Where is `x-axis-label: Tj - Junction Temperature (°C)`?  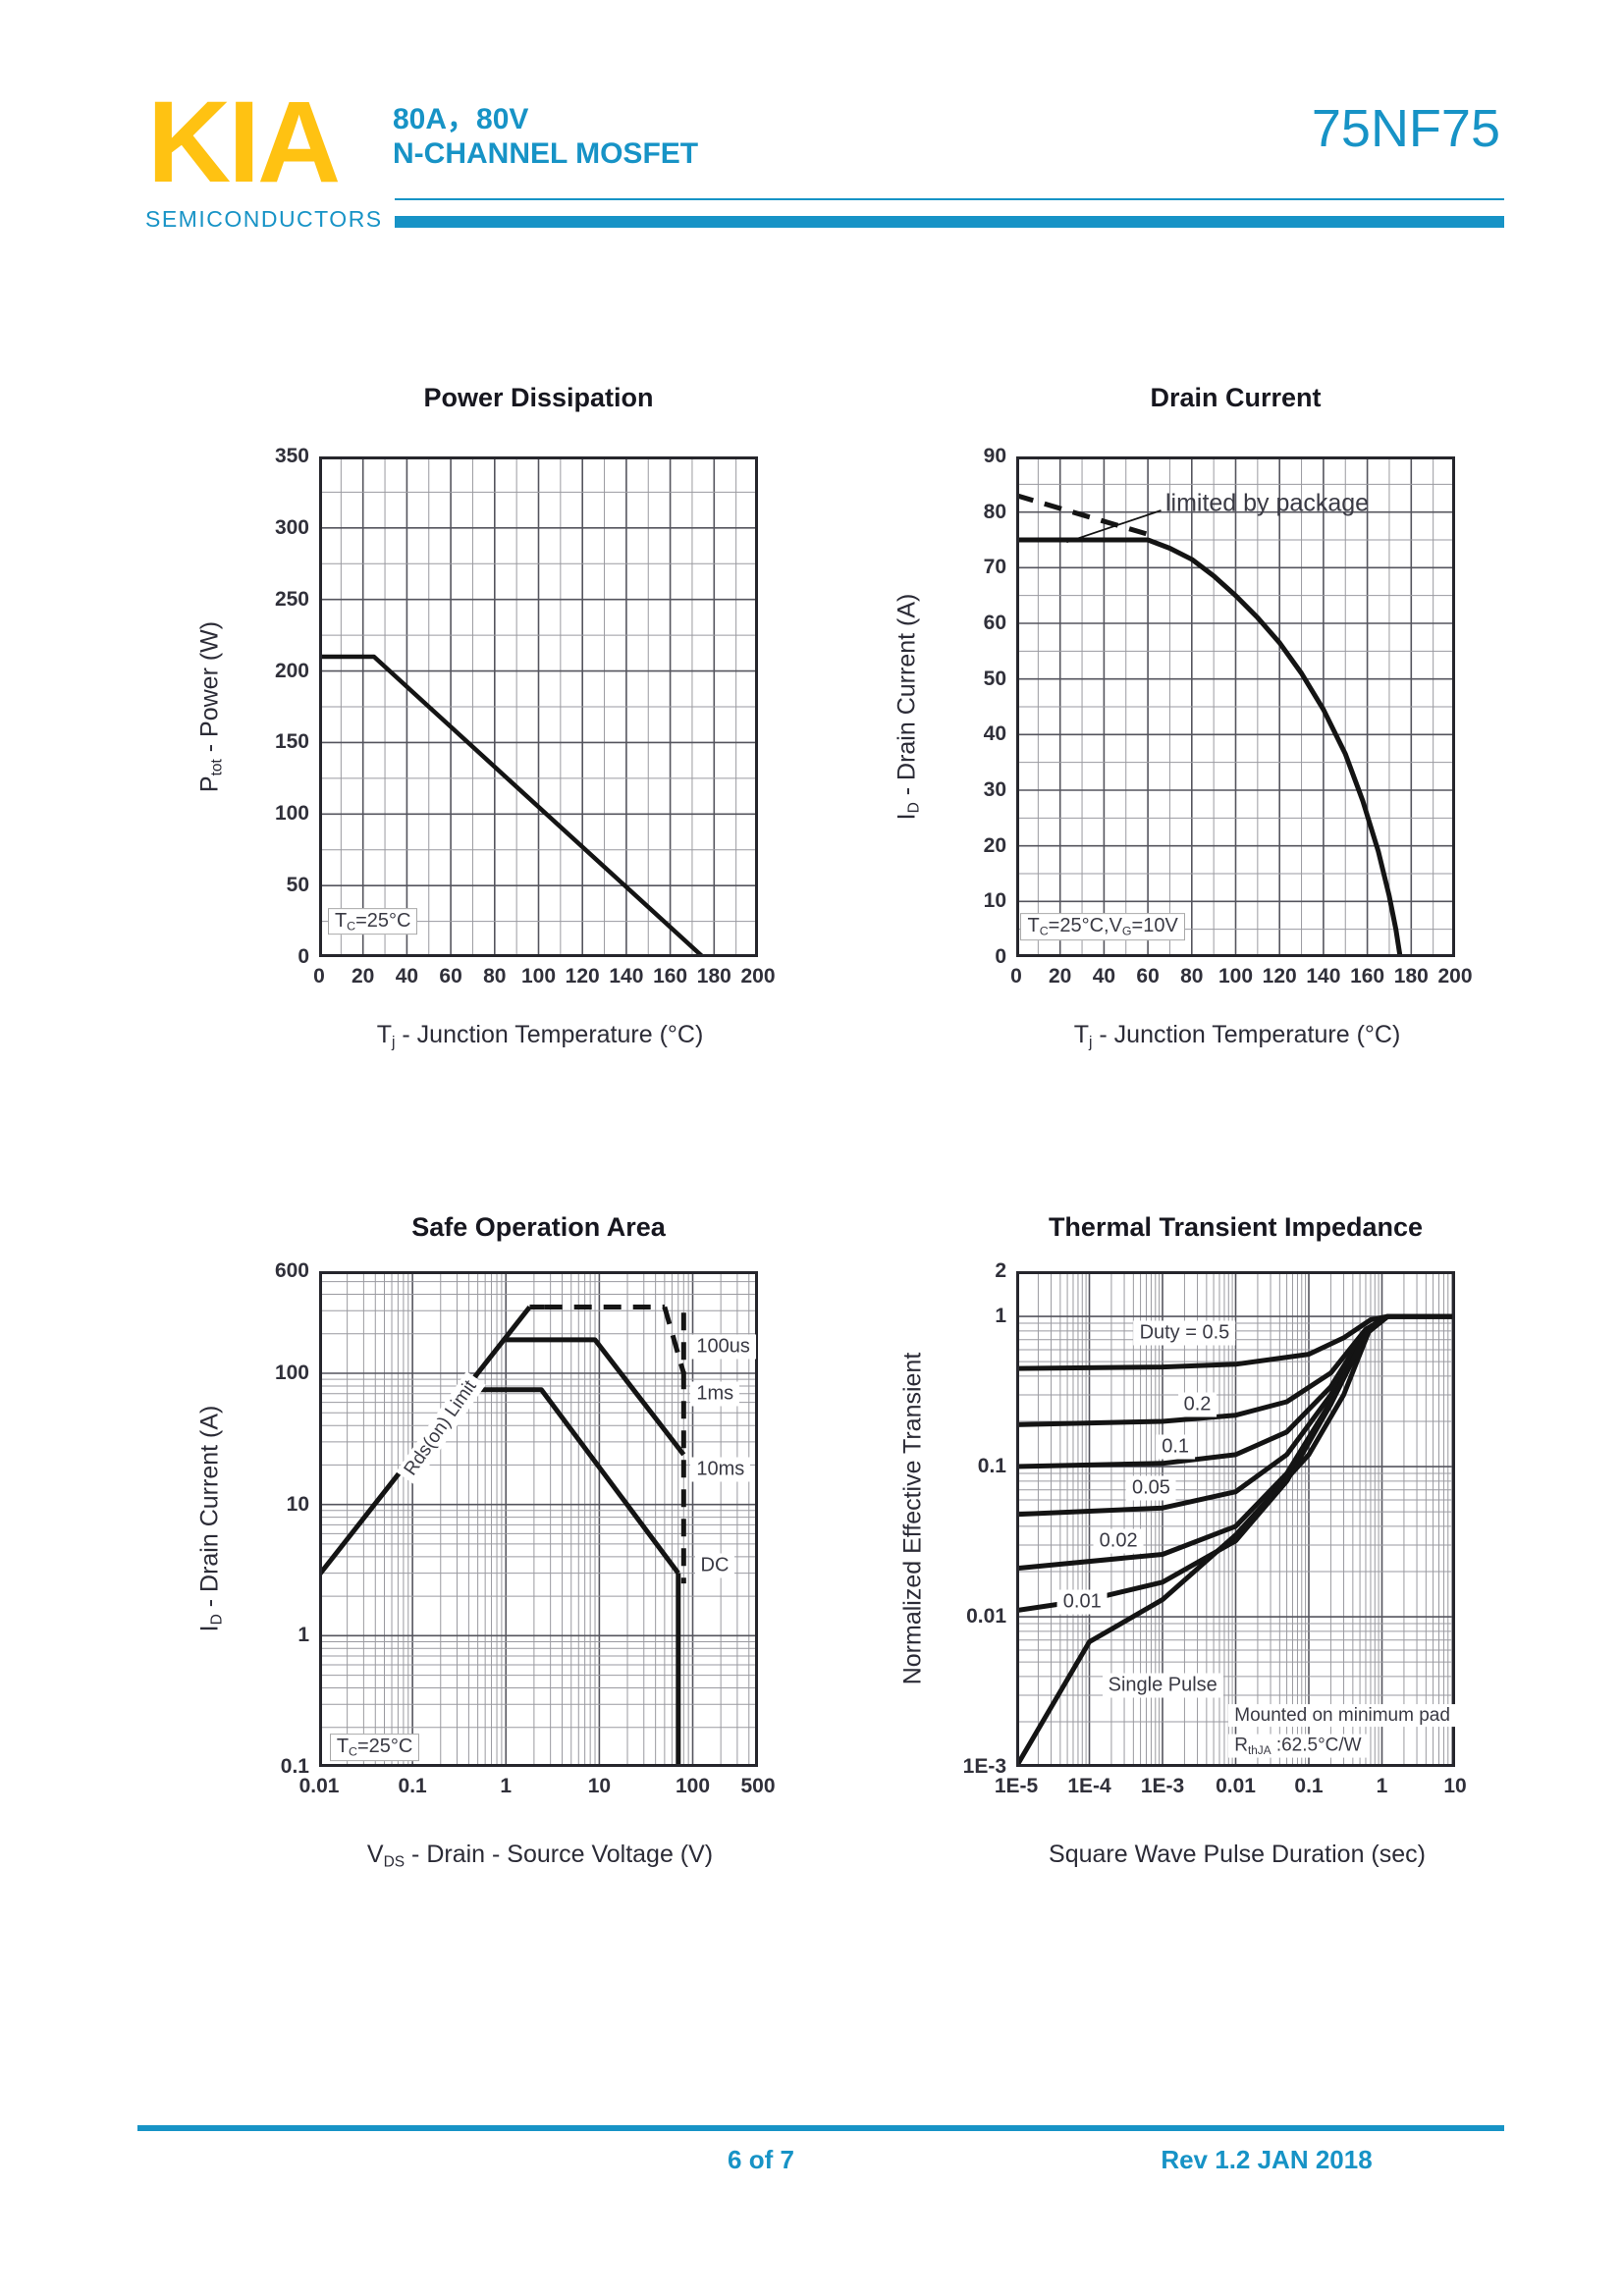
x-axis-label: Tj - Junction Temperature (°C) is located at coordinates (1237, 1036).